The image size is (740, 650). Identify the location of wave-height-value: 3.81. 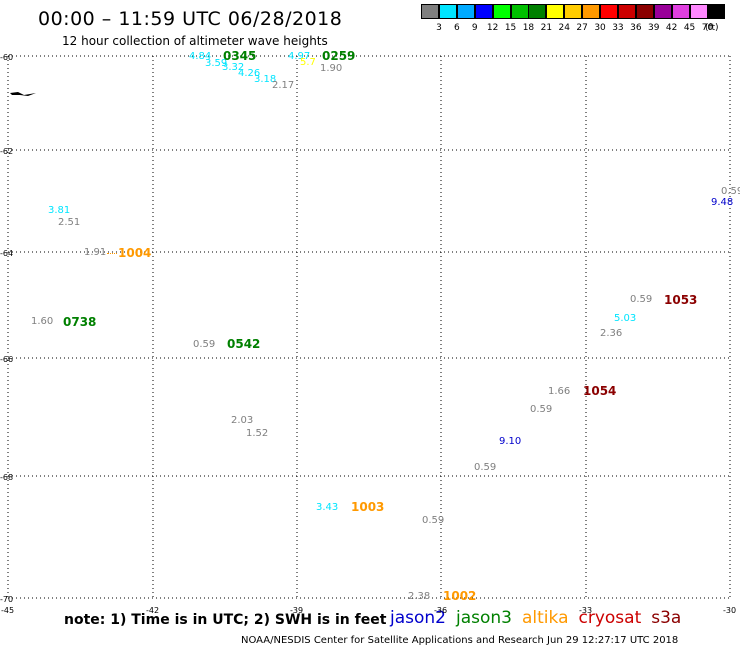
(59, 210).